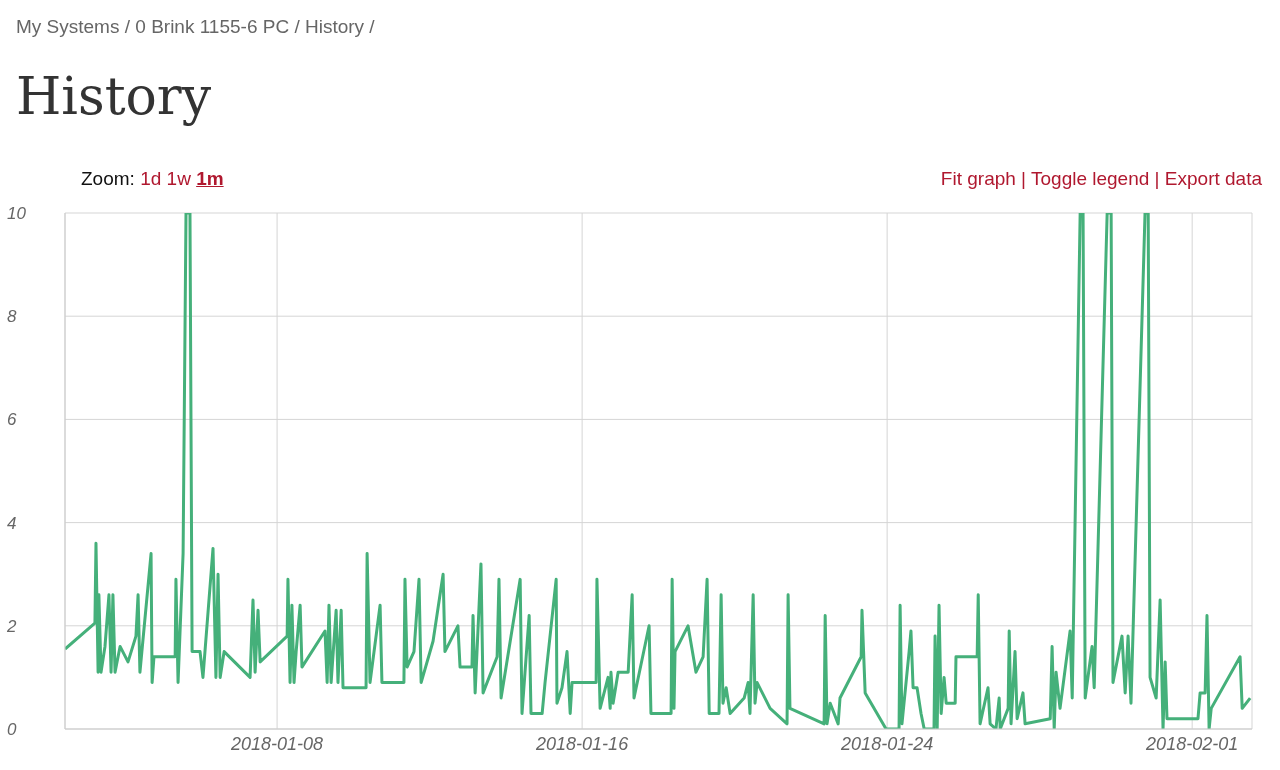  What do you see at coordinates (210, 178) in the screenshot?
I see `text: 1m` at bounding box center [210, 178].